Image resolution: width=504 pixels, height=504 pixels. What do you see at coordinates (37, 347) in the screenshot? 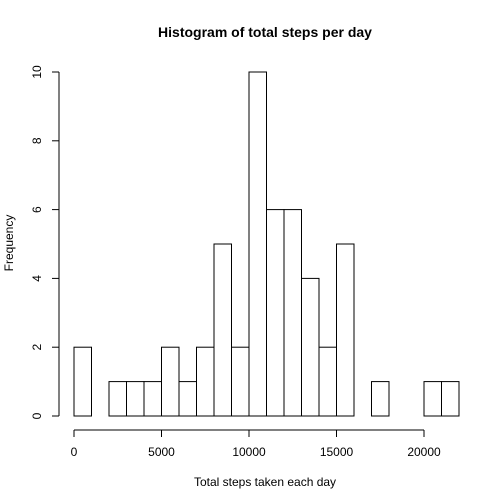
I see `y-tick-label: 2` at bounding box center [37, 347].